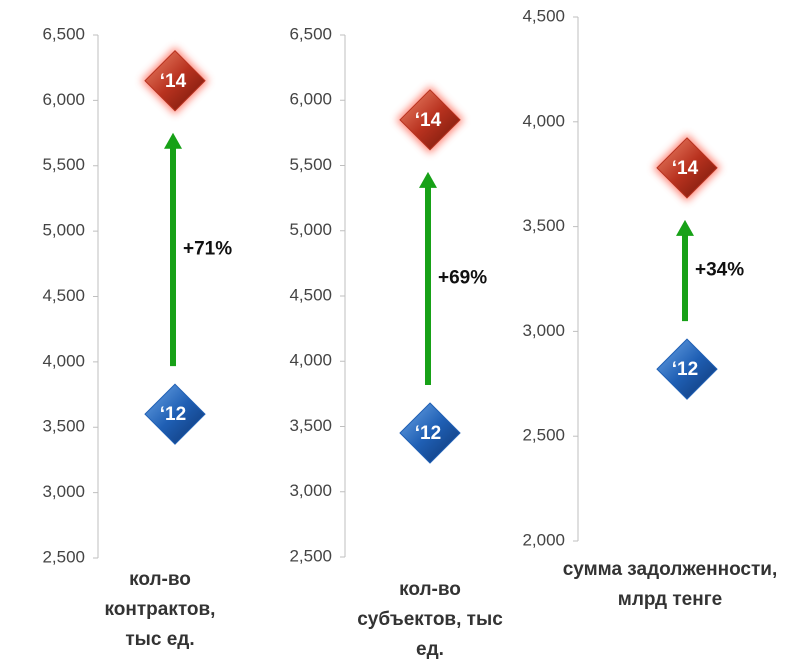  Describe the element at coordinates (207, 248) in the screenshot. I see `change-label: +71%` at that location.